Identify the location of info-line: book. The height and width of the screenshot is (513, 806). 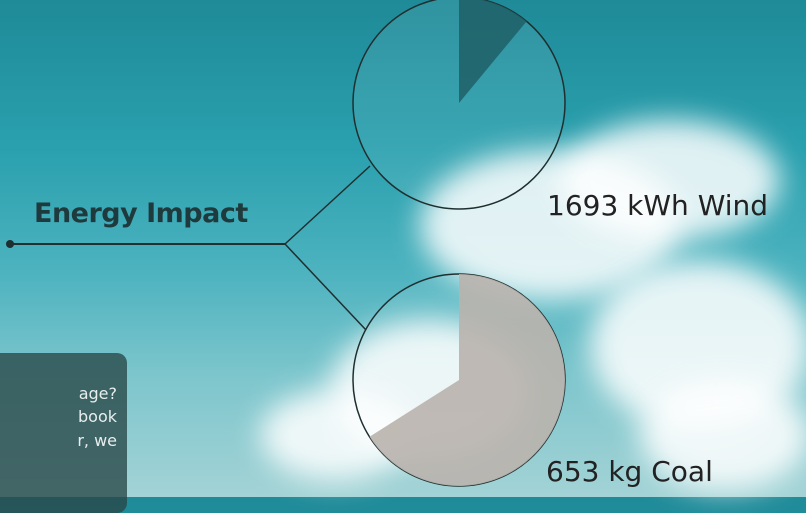
(97, 416).